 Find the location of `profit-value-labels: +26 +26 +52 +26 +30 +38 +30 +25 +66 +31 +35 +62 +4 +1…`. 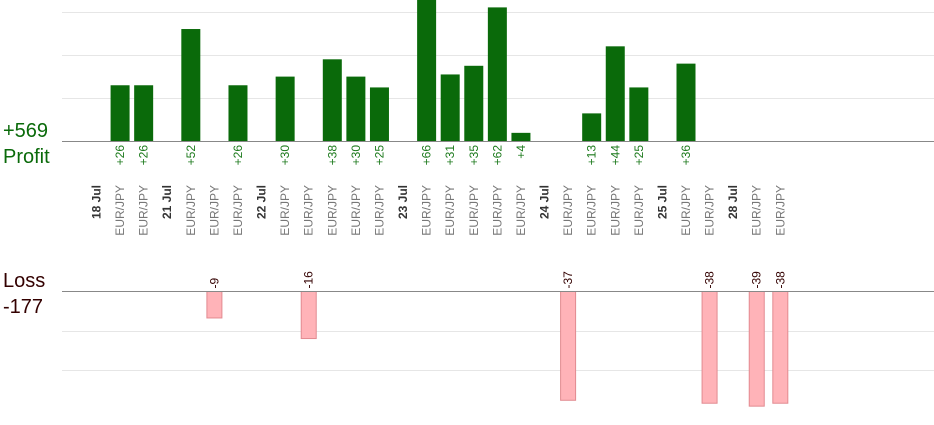

profit-value-labels: +26 +26 +52 +26 +30 +38 +30 +25 +66 +31 +35 +62 +4 +1… is located at coordinates (403, 155).